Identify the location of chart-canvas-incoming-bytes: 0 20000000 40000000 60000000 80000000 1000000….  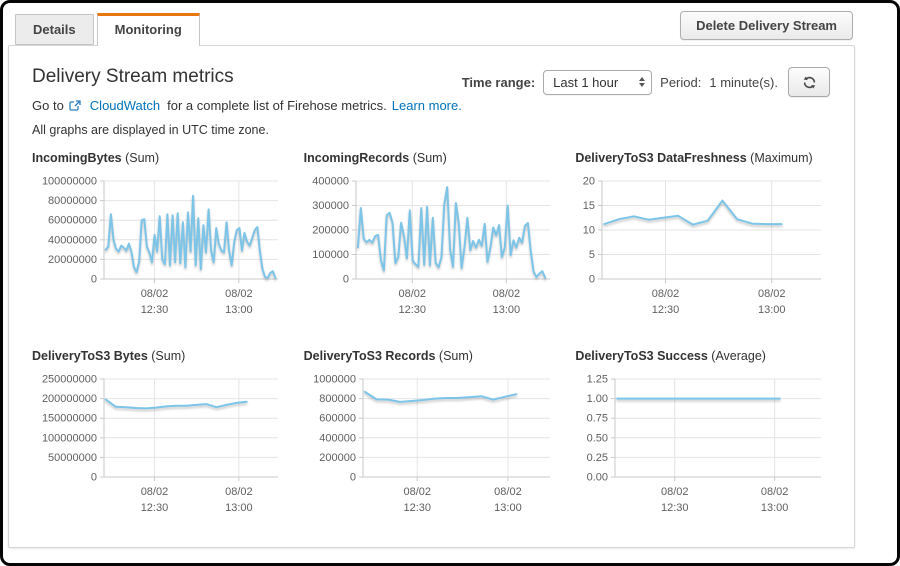
(160, 246).